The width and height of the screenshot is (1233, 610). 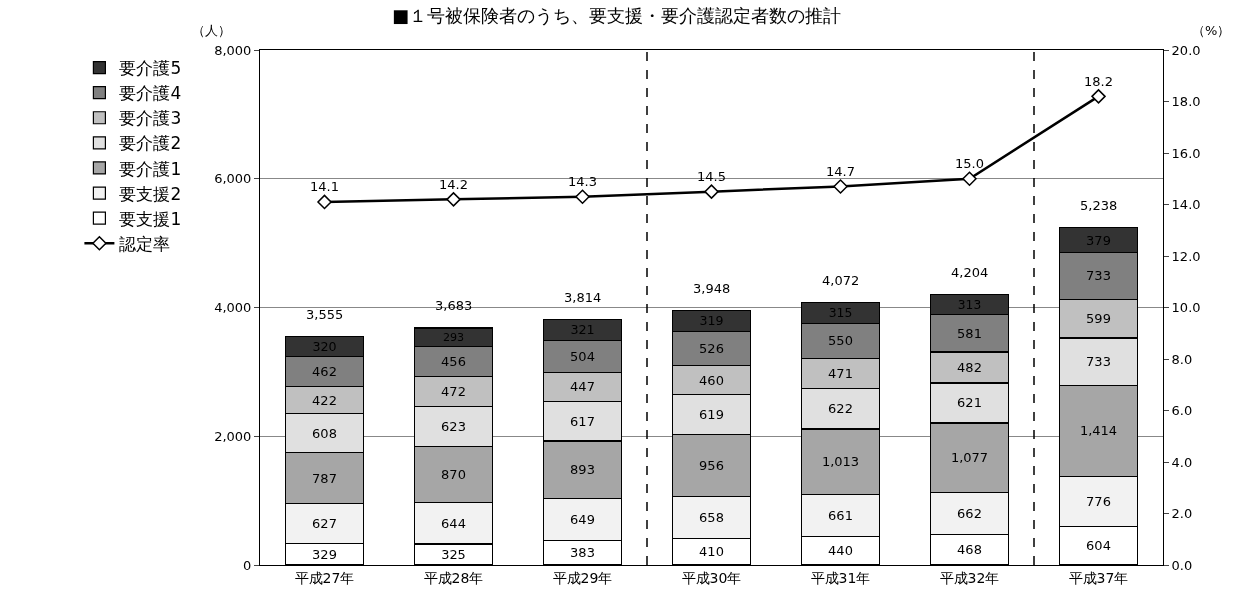 What do you see at coordinates (840, 462) in the screenshot?
I see `data-label: 1,013` at bounding box center [840, 462].